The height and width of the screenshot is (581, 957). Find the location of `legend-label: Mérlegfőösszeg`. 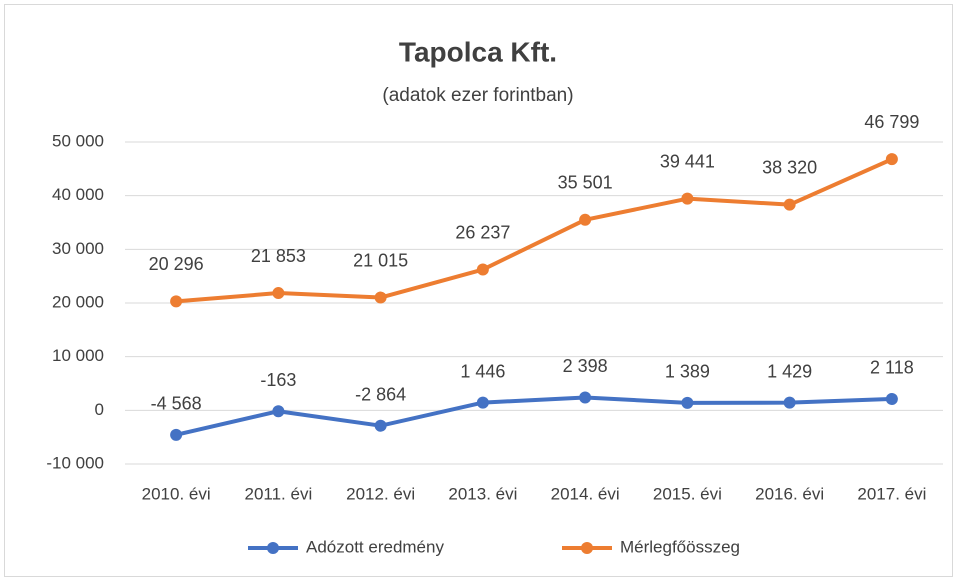

legend-label: Mérlegfőösszeg is located at coordinates (680, 546).